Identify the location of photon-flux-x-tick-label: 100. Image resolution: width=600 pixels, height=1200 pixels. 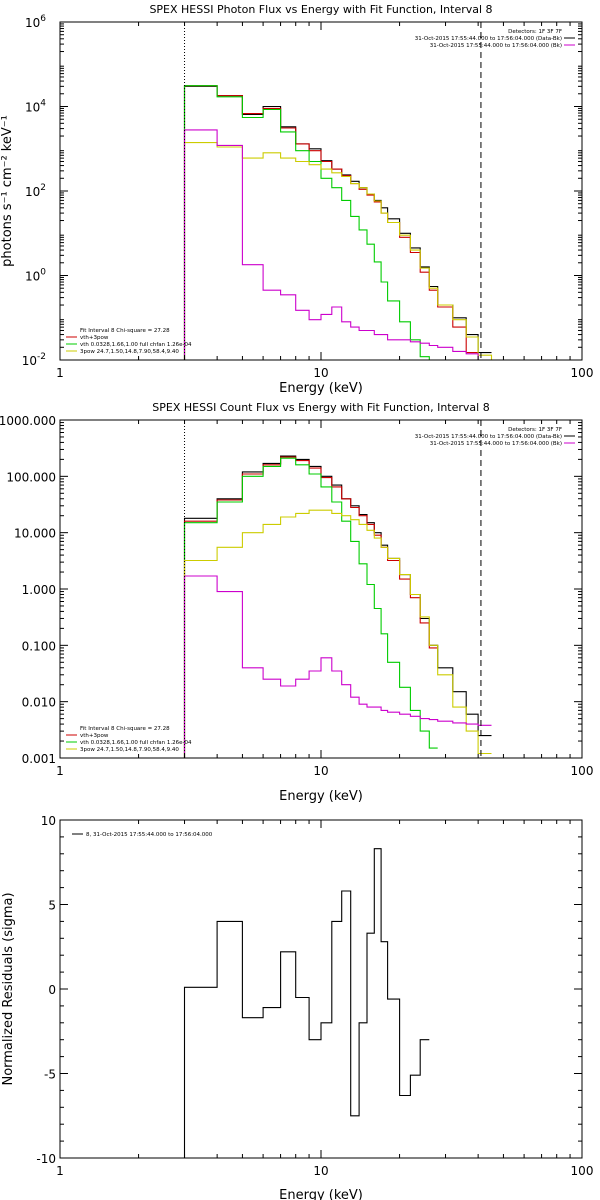
(582, 373).